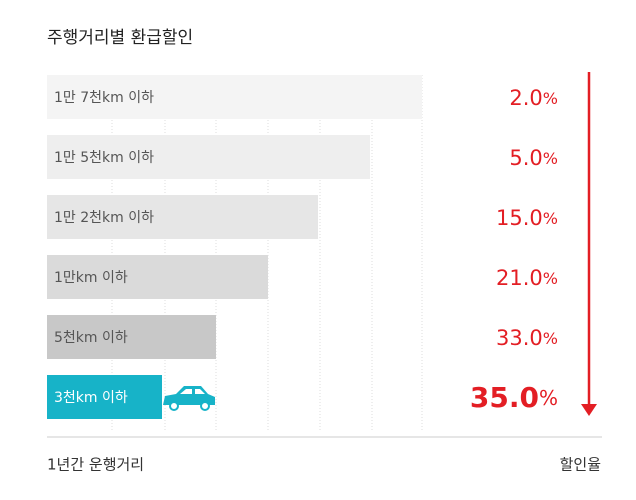 The height and width of the screenshot is (500, 636). Describe the element at coordinates (104, 98) in the screenshot. I see `row-label: 1만 7천km 이하` at that location.